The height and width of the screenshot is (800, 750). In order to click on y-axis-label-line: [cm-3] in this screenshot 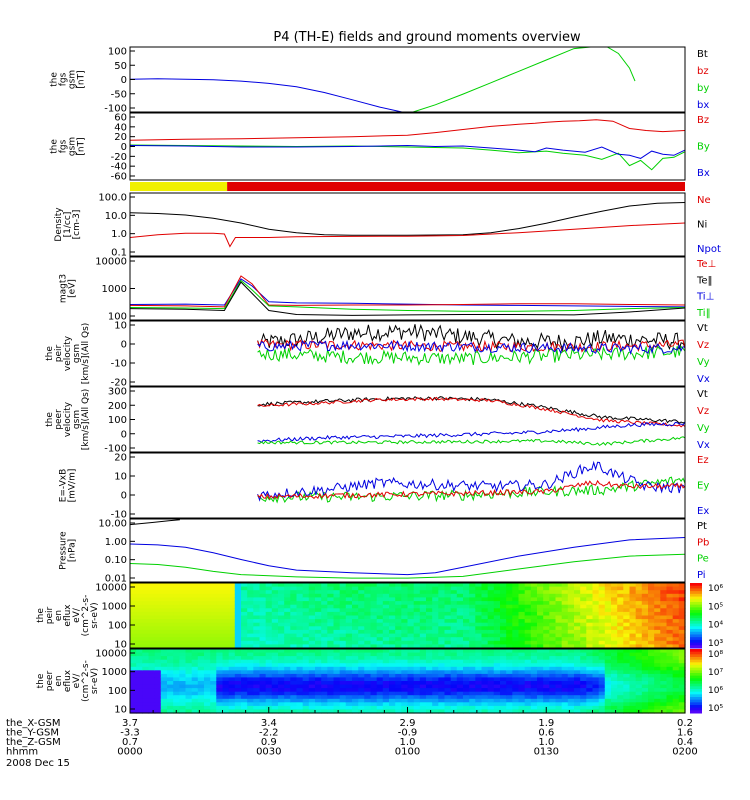, I will do `click(77, 225)`.